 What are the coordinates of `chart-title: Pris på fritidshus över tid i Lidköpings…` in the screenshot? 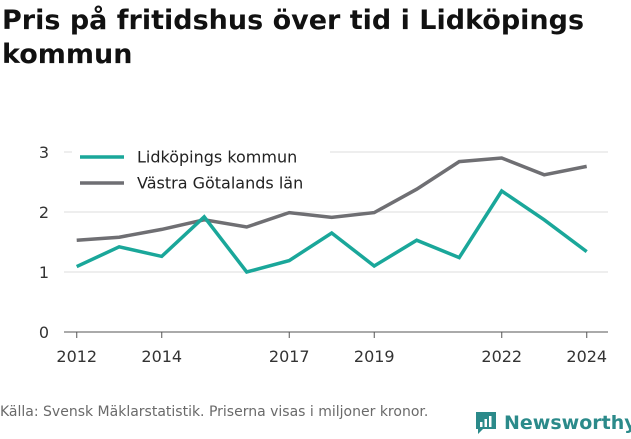 It's located at (293, 37).